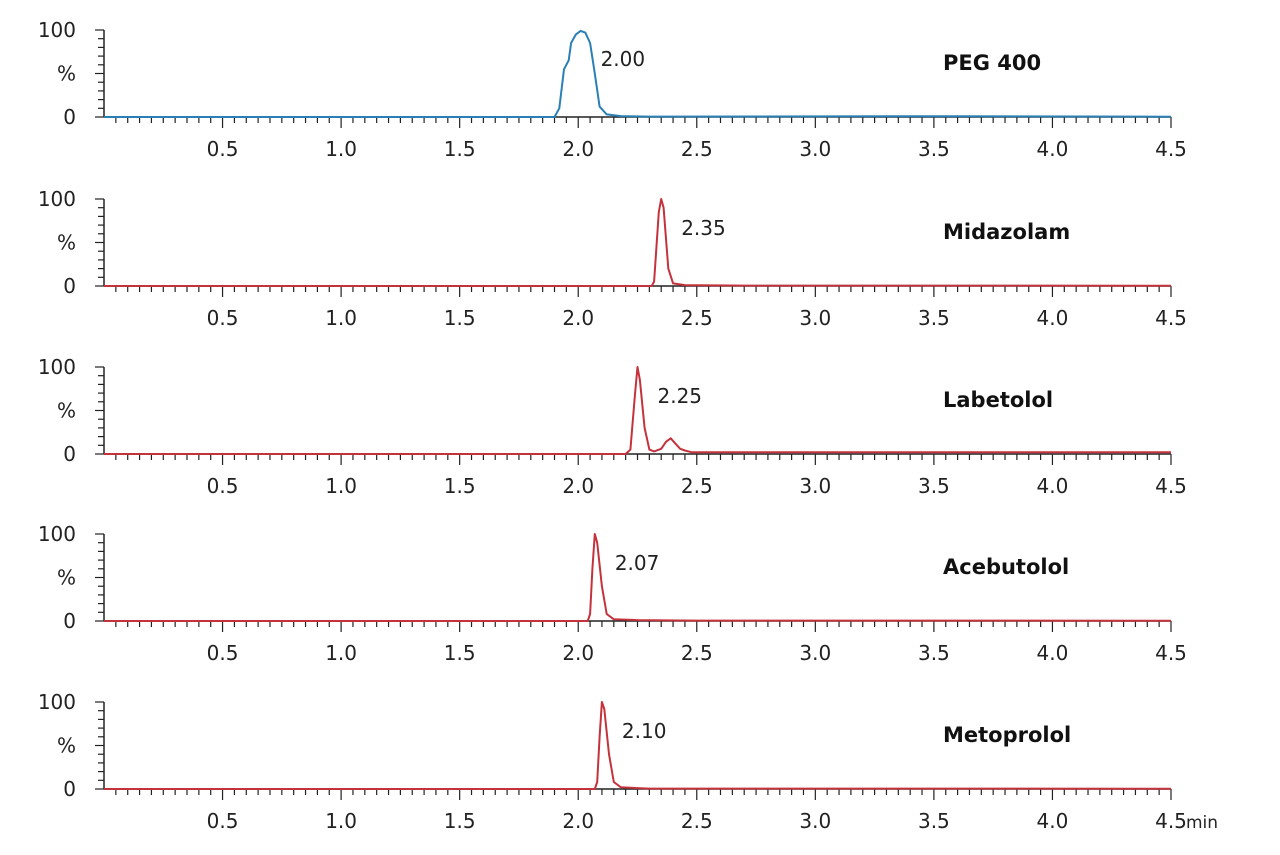 This screenshot has height=855, width=1280. What do you see at coordinates (992, 63) in the screenshot?
I see `compound-label: PEG 400` at bounding box center [992, 63].